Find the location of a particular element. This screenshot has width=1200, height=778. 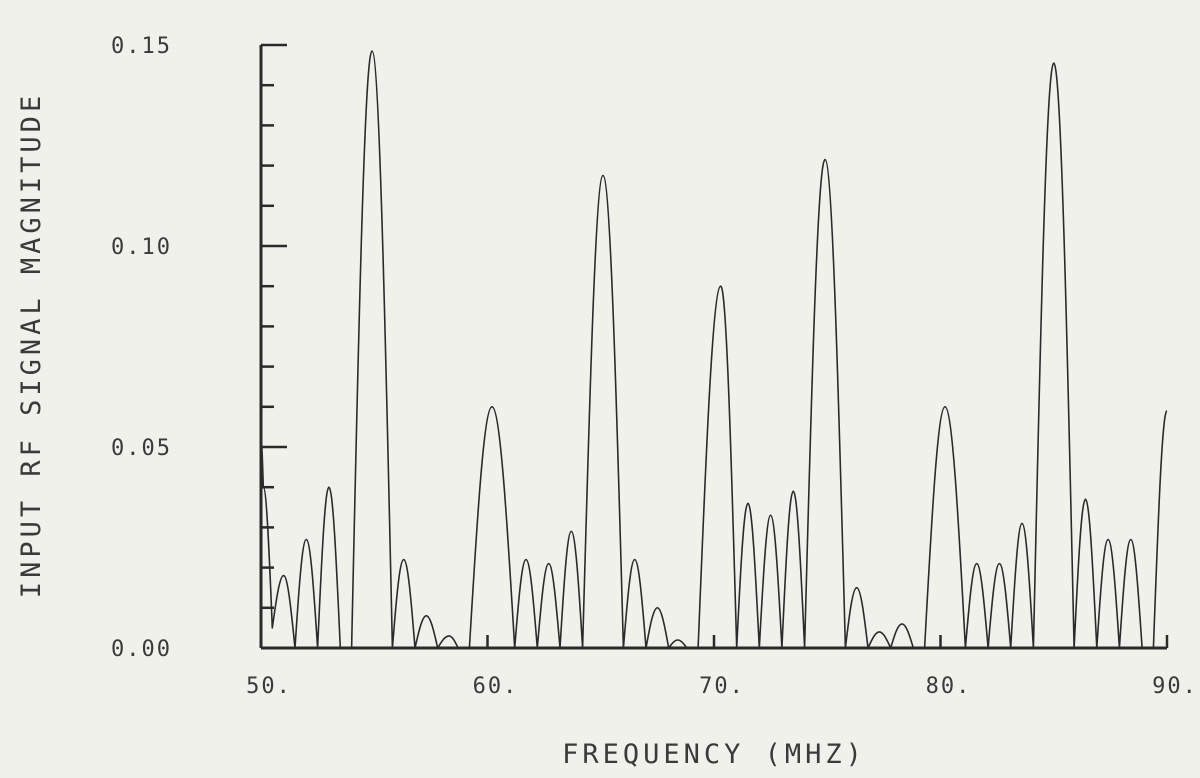

y-tick-label: 0.05 is located at coordinates (141, 448).